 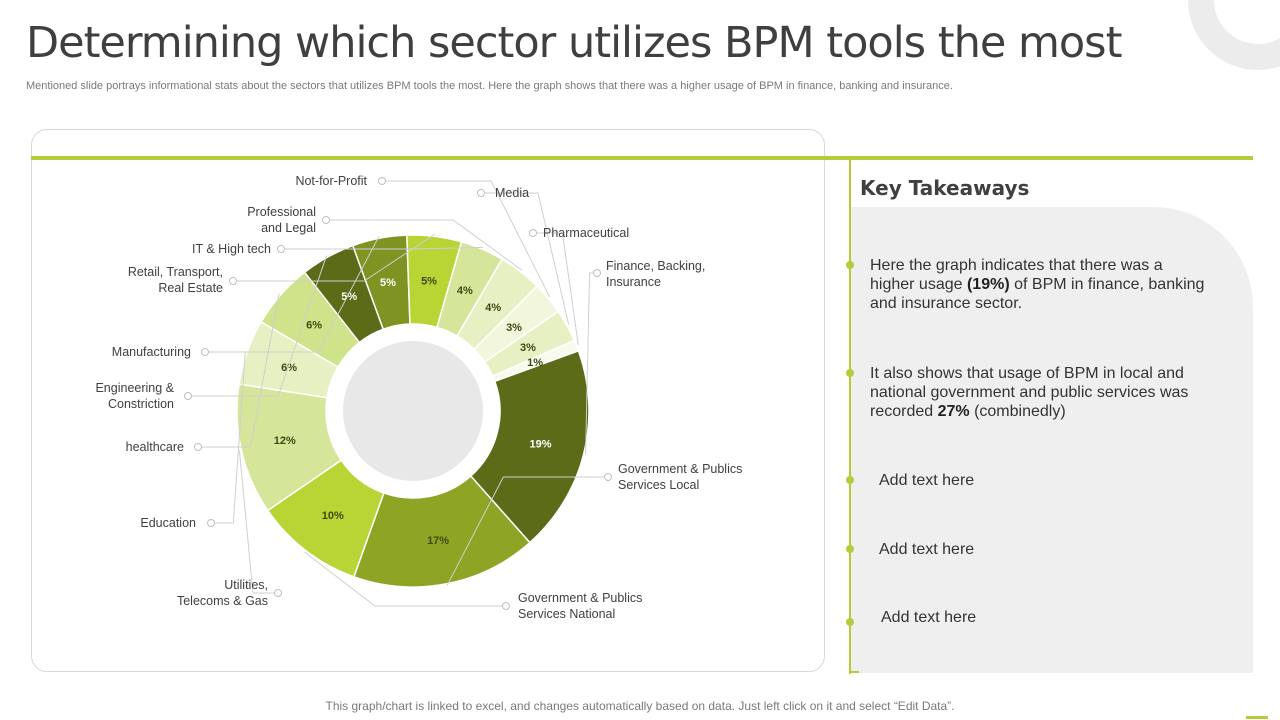 What do you see at coordinates (655, 274) in the screenshot?
I see `category-label: Finance, Backing, Insurance` at bounding box center [655, 274].